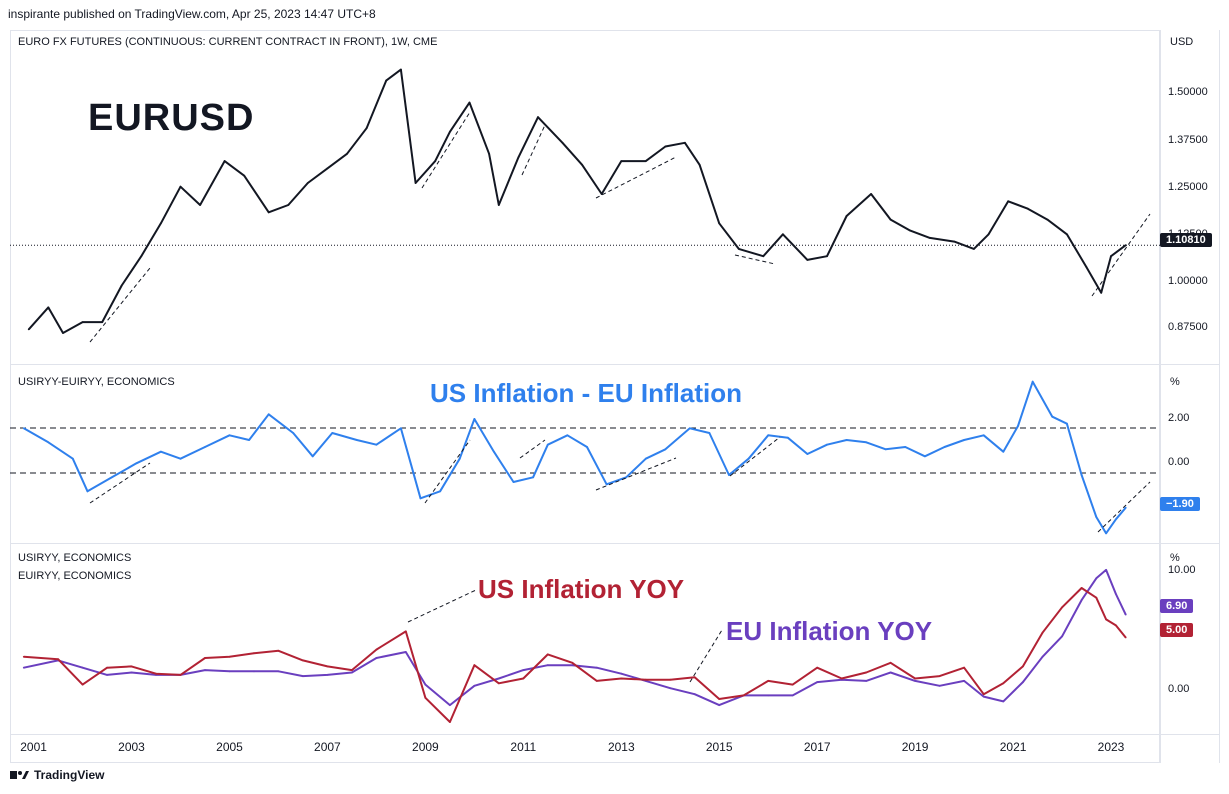  Describe the element at coordinates (829, 631) in the screenshot. I see `eu-inflation-annotation: EU Inflation YOY` at that location.